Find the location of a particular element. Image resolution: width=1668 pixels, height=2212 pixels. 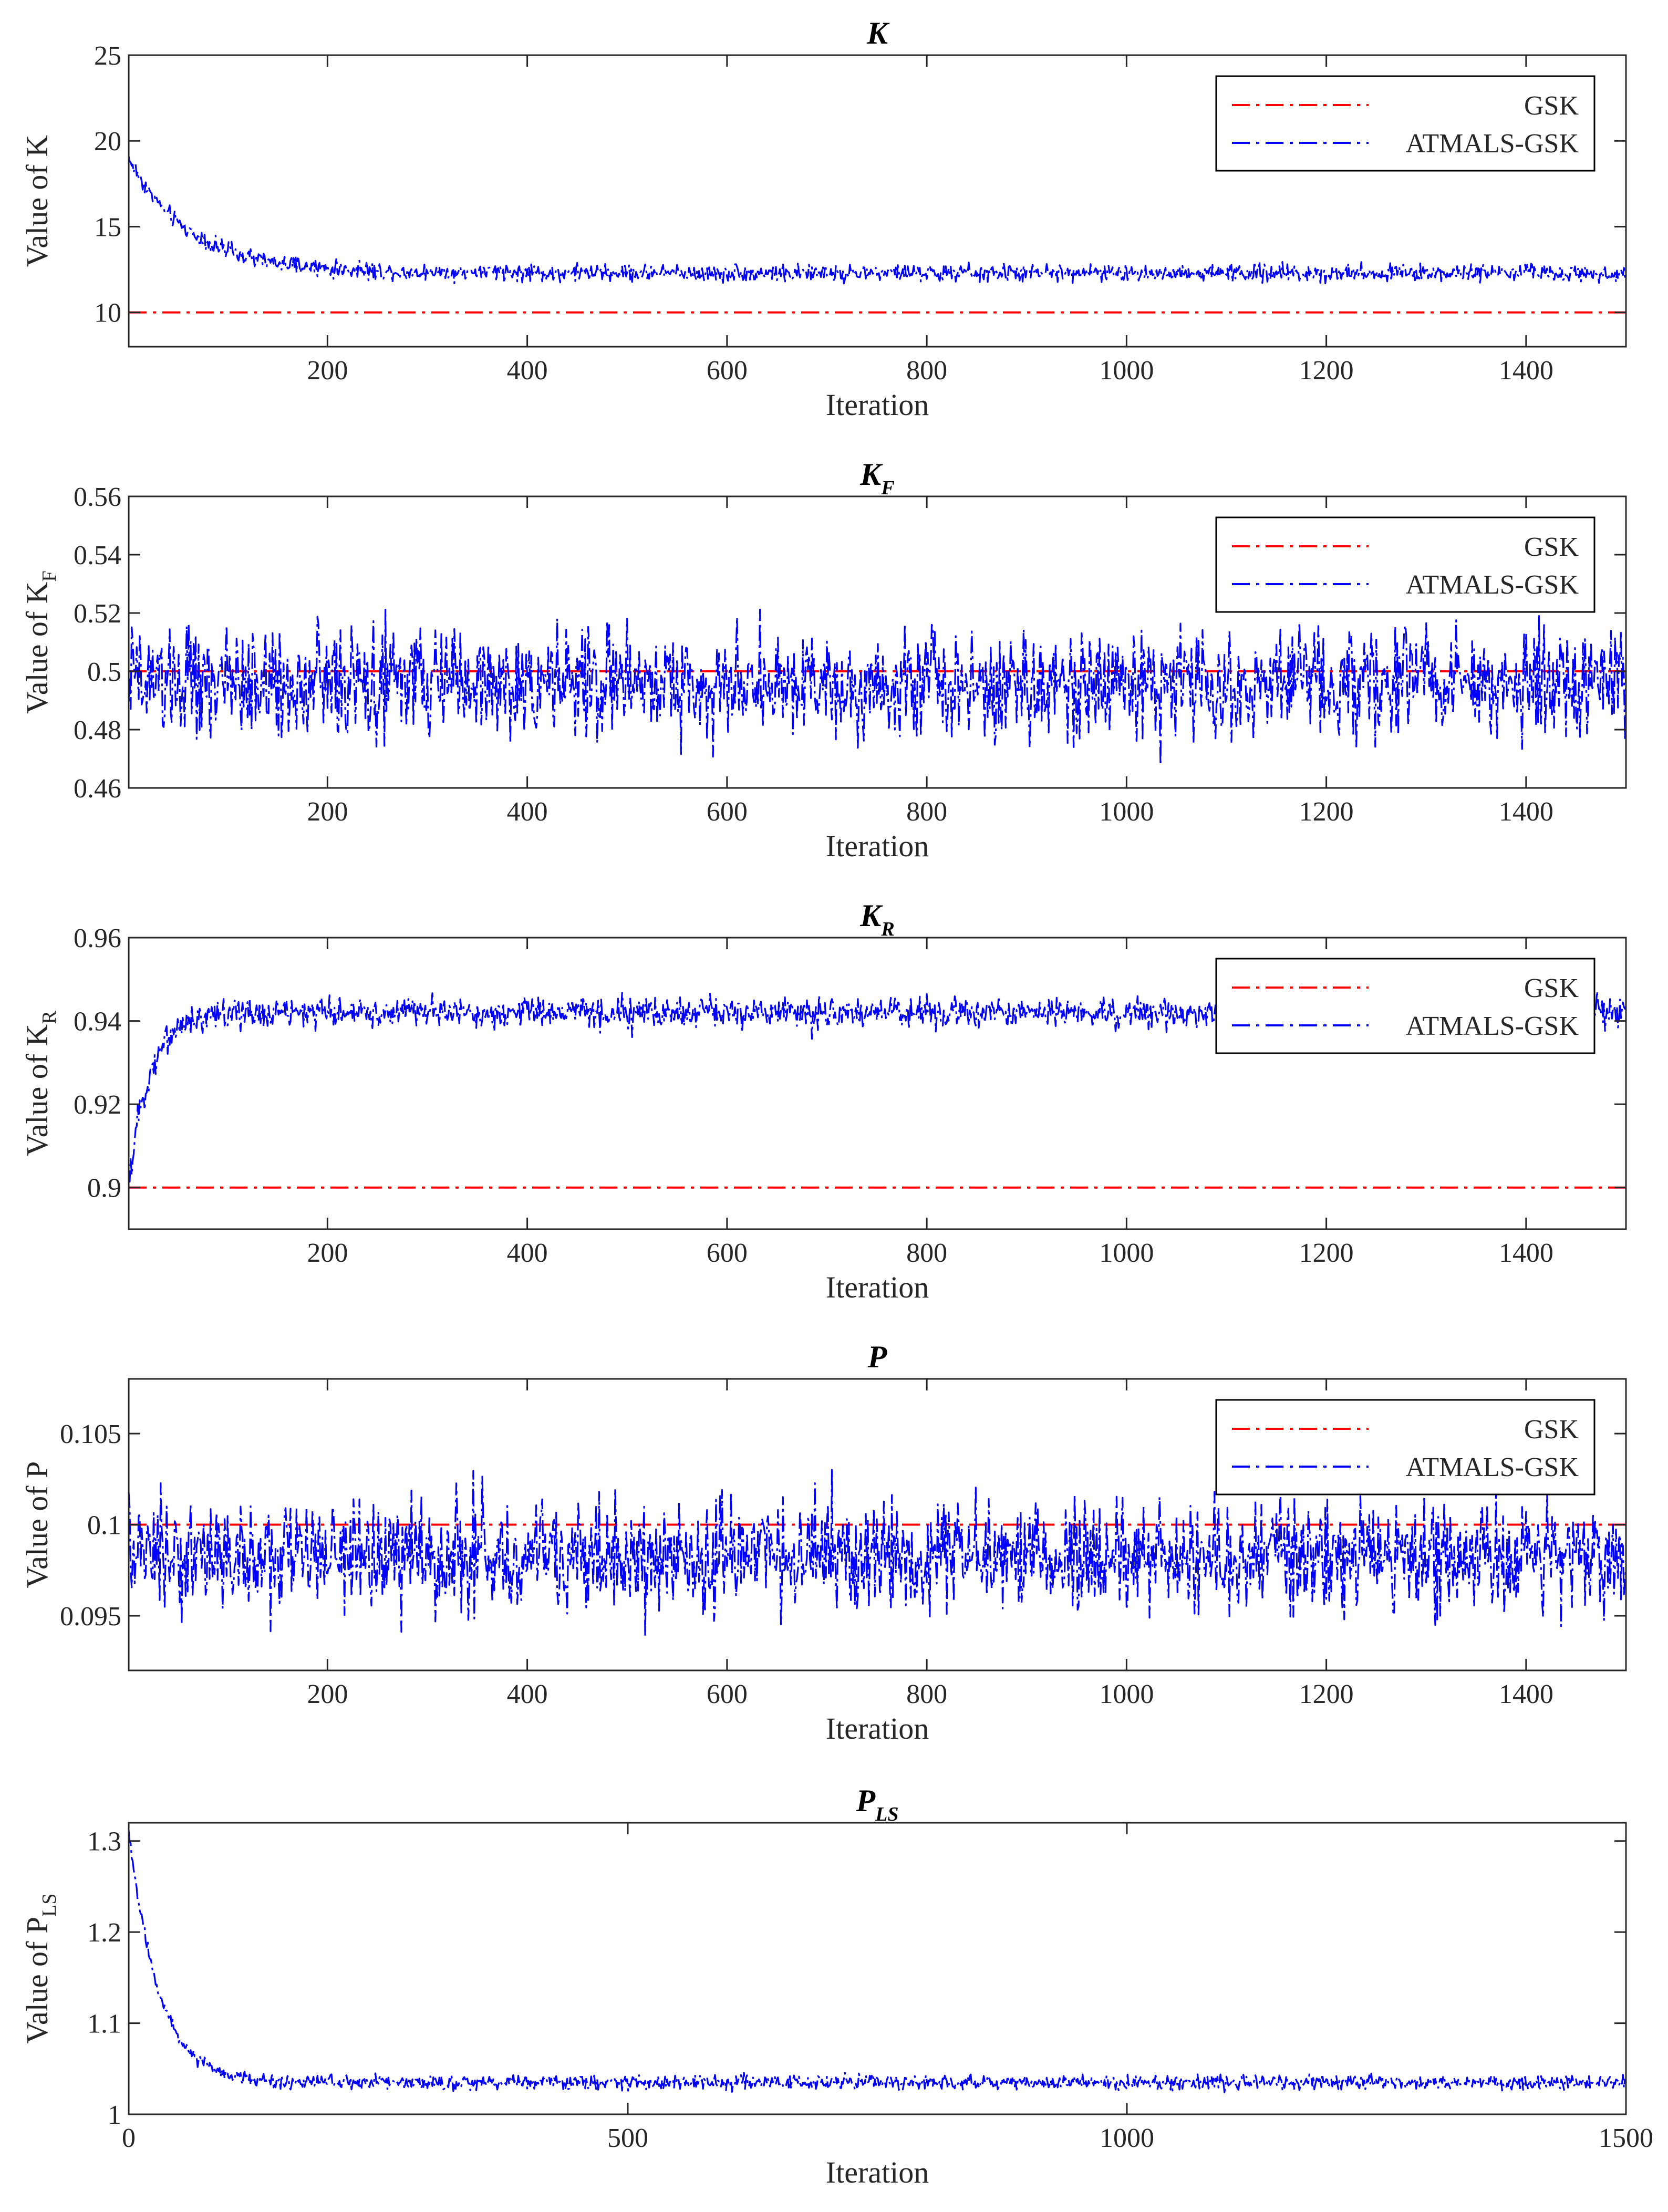

x-tick-label: 500 is located at coordinates (627, 2138).